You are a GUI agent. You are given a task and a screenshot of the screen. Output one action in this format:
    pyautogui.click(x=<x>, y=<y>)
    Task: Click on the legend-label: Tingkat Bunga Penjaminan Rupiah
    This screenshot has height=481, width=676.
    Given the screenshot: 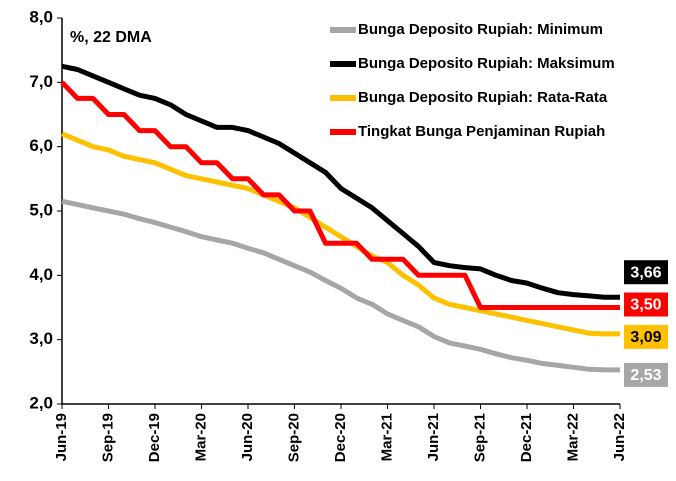 What is the action you would take?
    pyautogui.click(x=481, y=131)
    